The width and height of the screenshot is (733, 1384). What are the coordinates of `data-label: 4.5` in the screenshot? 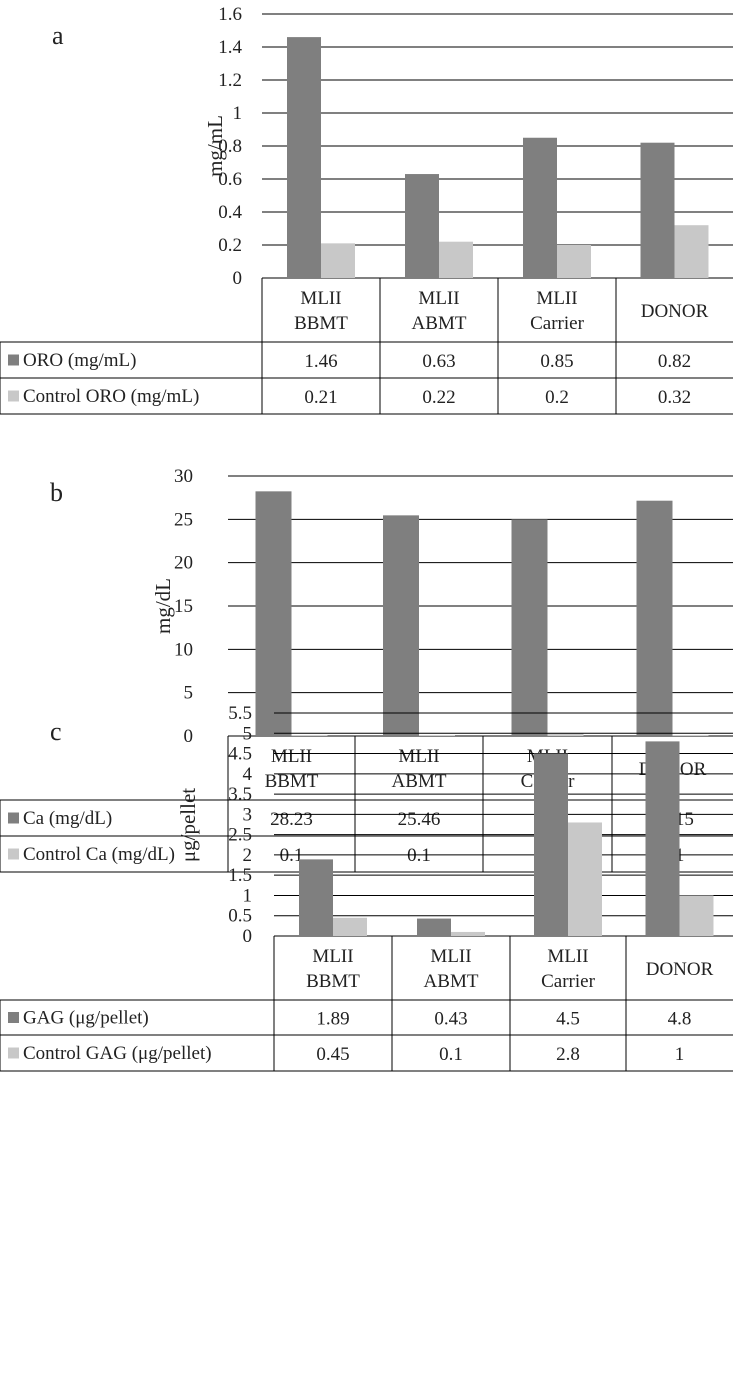 It's located at (568, 1019).